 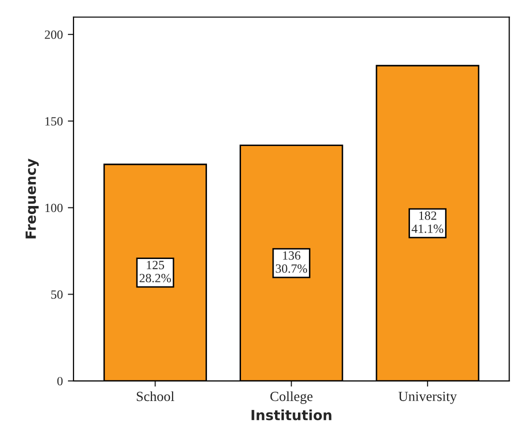 I want to click on x-axis-title: Institution, so click(x=292, y=415).